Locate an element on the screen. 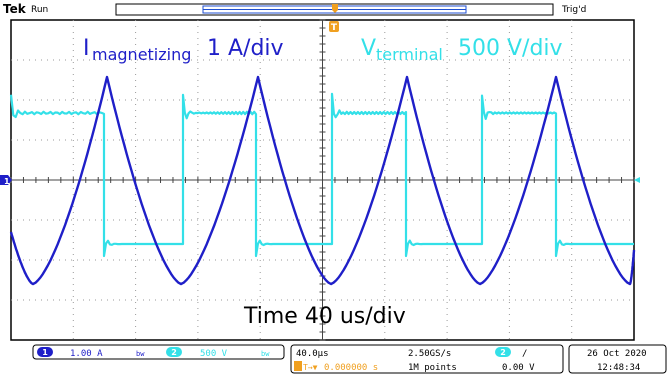 The image size is (670, 378). trigger-source-label: 2 is located at coordinates (503, 352).